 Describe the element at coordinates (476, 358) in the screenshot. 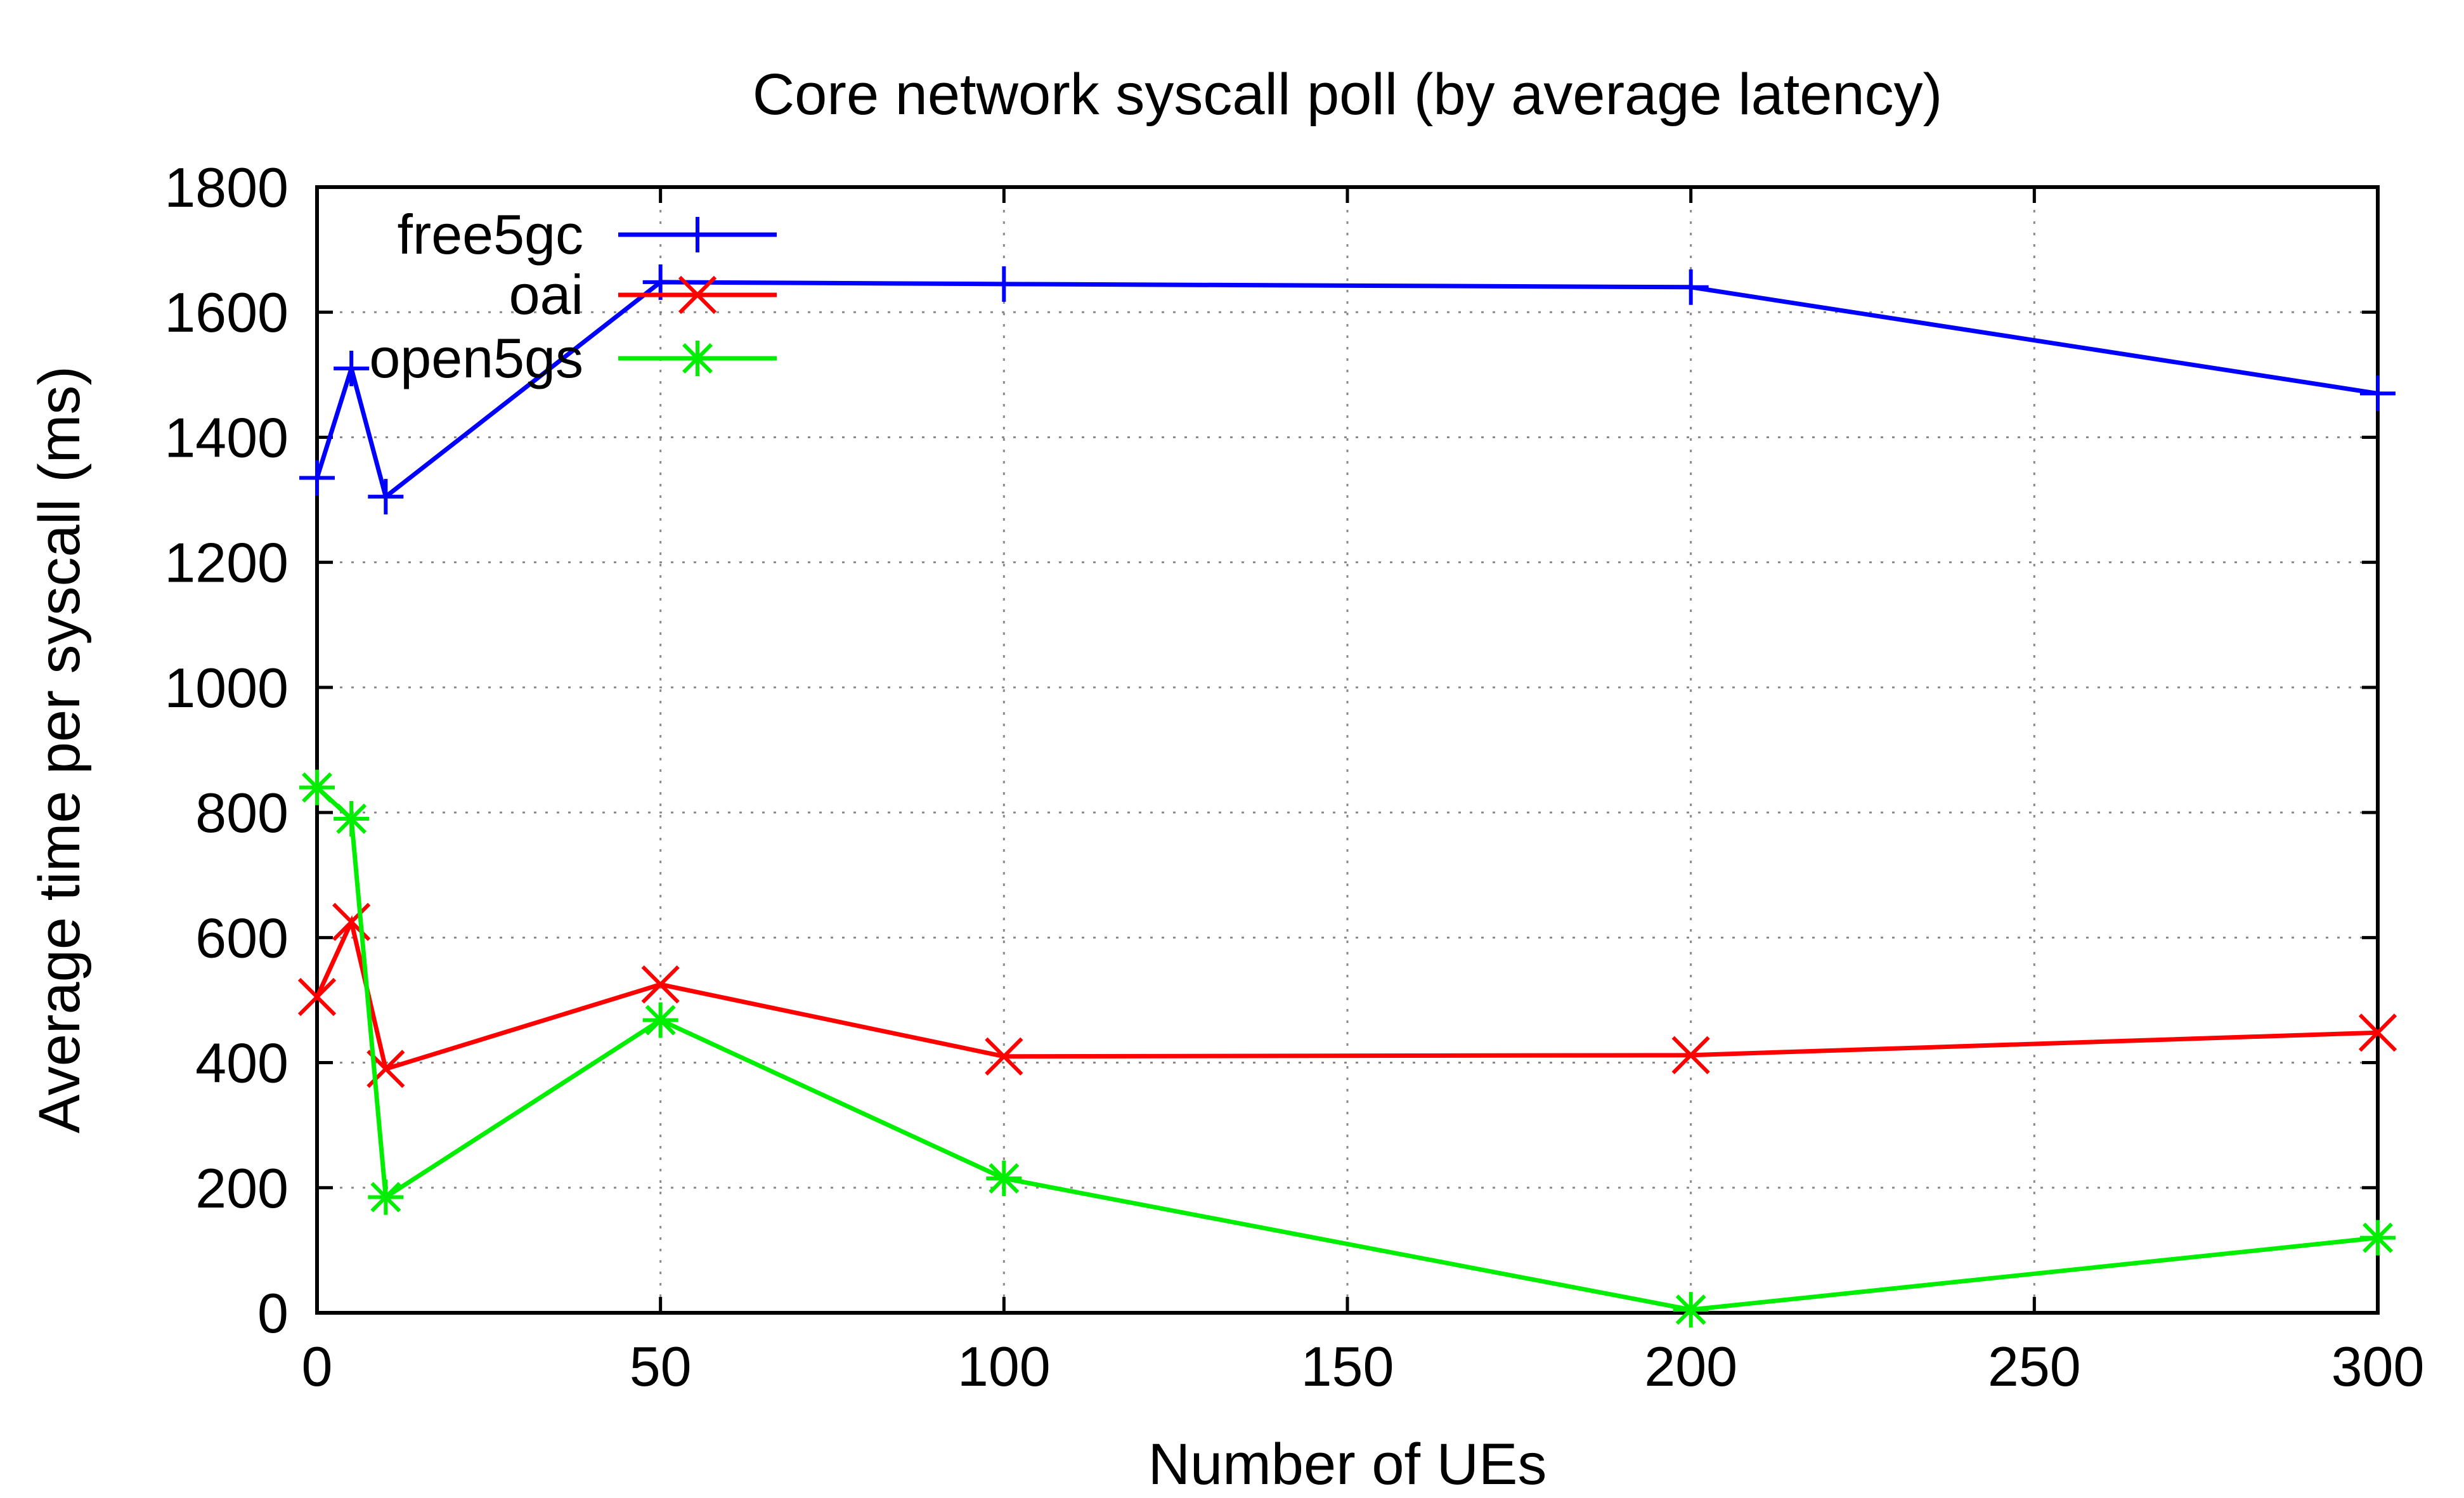

I see `legend-label: open5gs` at that location.